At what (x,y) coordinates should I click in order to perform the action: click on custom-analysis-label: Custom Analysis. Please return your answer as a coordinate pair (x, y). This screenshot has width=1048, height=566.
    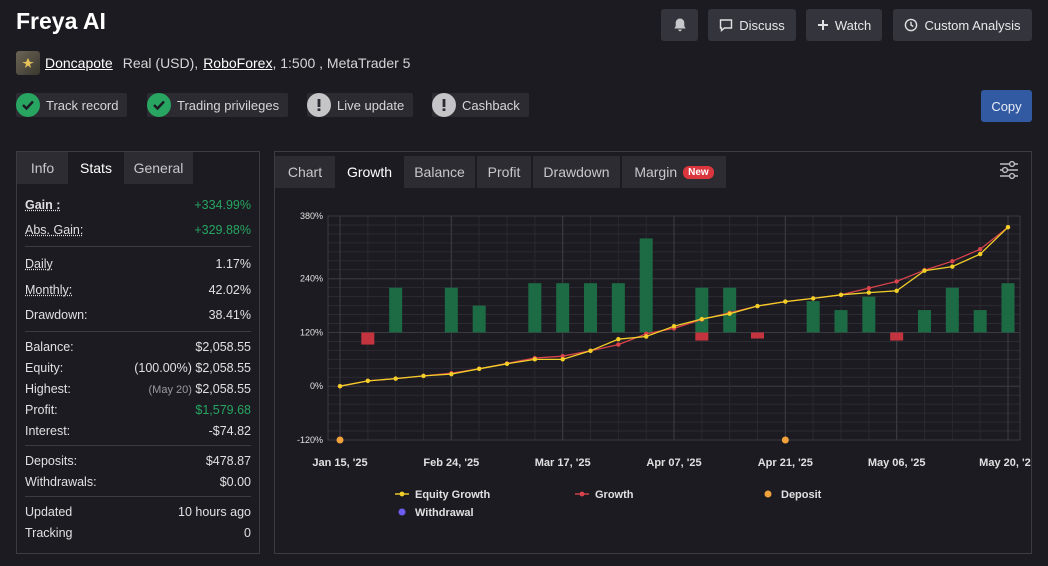
    Looking at the image, I should click on (972, 25).